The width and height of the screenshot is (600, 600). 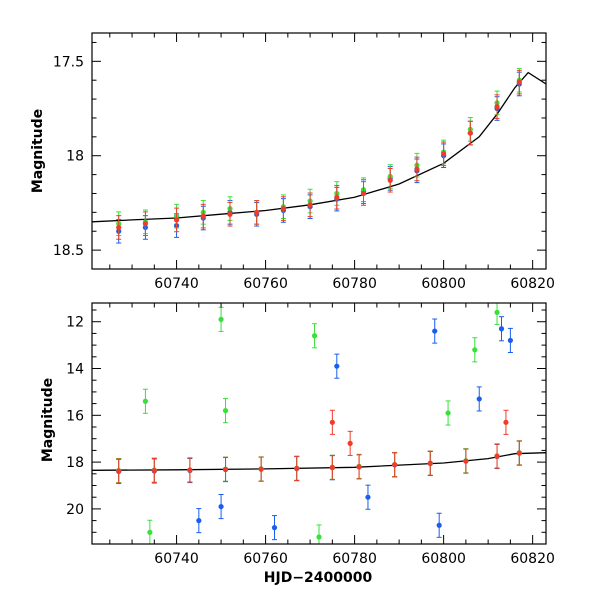 I want to click on y-tick-label: 12, so click(x=75, y=323).